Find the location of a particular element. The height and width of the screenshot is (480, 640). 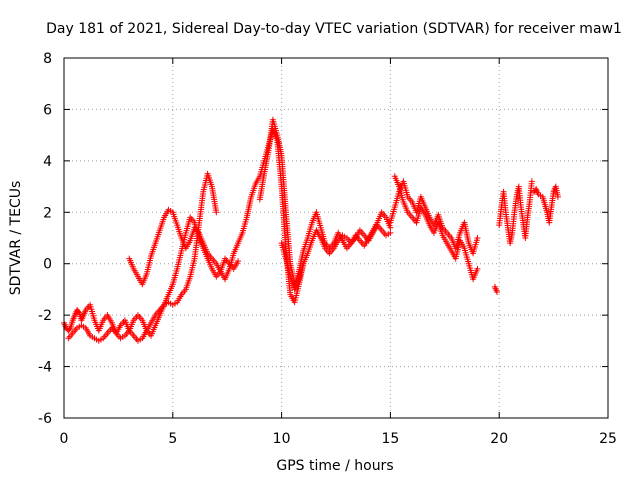

x-tick-label: 10 is located at coordinates (282, 439).